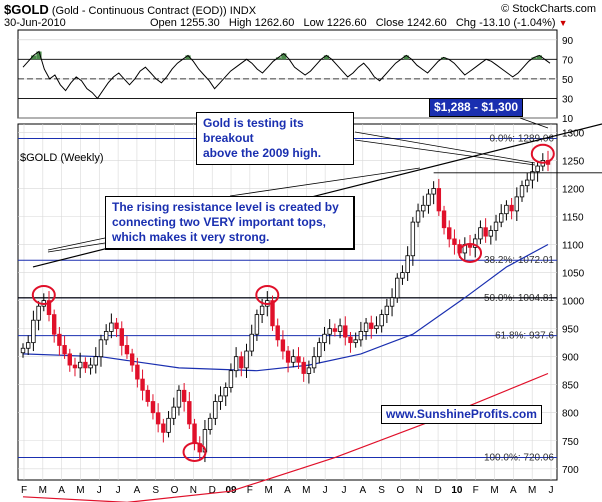 This screenshot has height=502, width=602. Describe the element at coordinates (570, 414) in the screenshot. I see `y-tick-label: 800` at that location.